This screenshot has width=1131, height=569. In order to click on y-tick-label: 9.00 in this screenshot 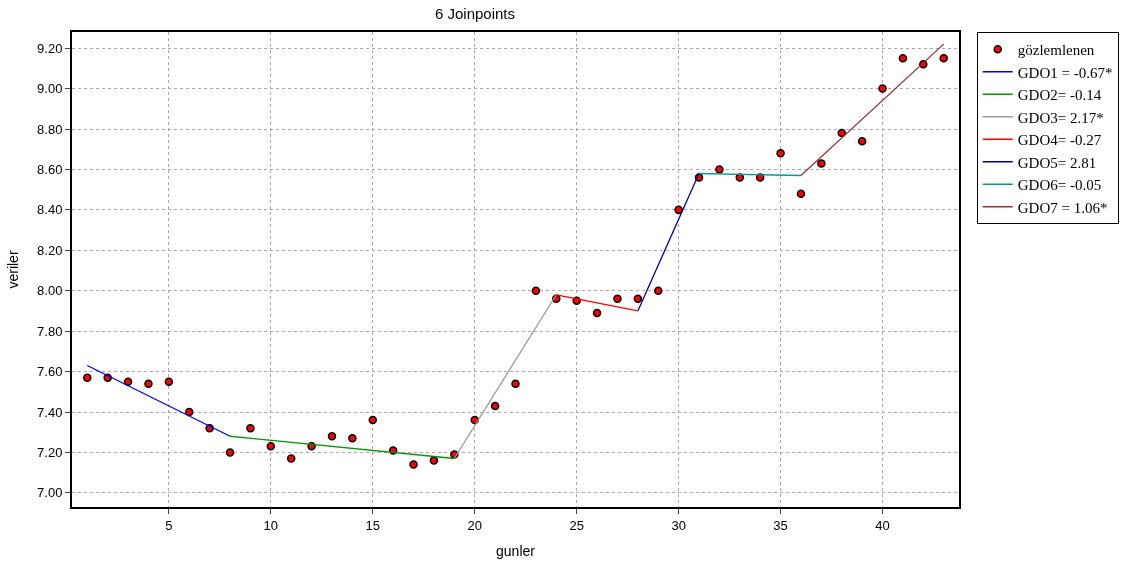, I will do `click(50, 89)`.